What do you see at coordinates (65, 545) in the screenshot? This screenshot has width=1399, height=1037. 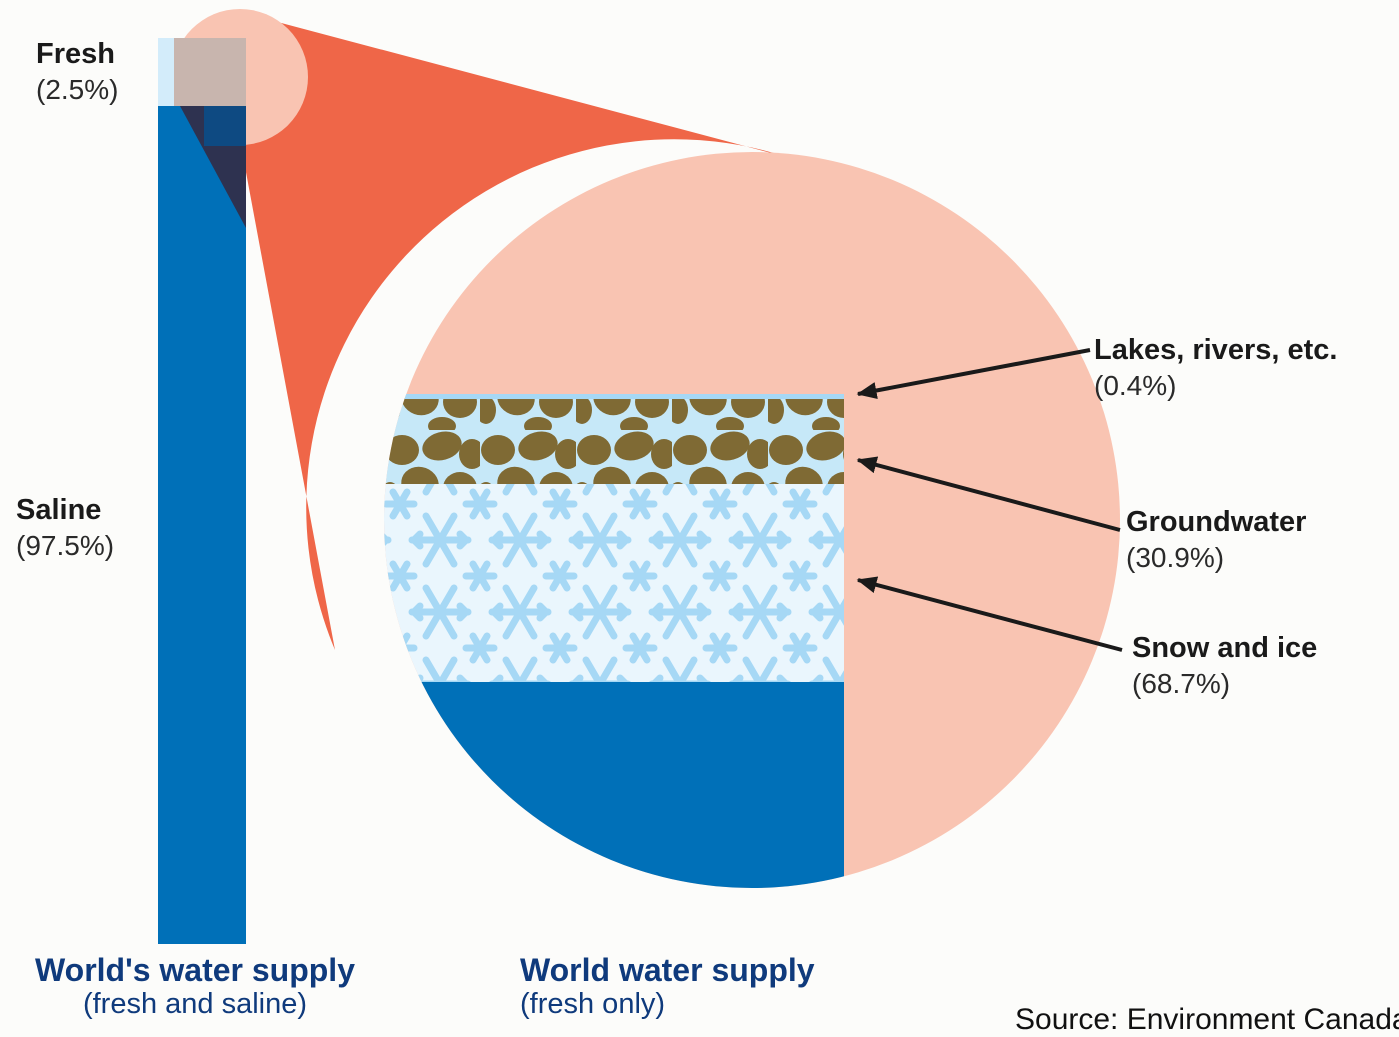 I see `saline-label-percent: (97.5%)` at bounding box center [65, 545].